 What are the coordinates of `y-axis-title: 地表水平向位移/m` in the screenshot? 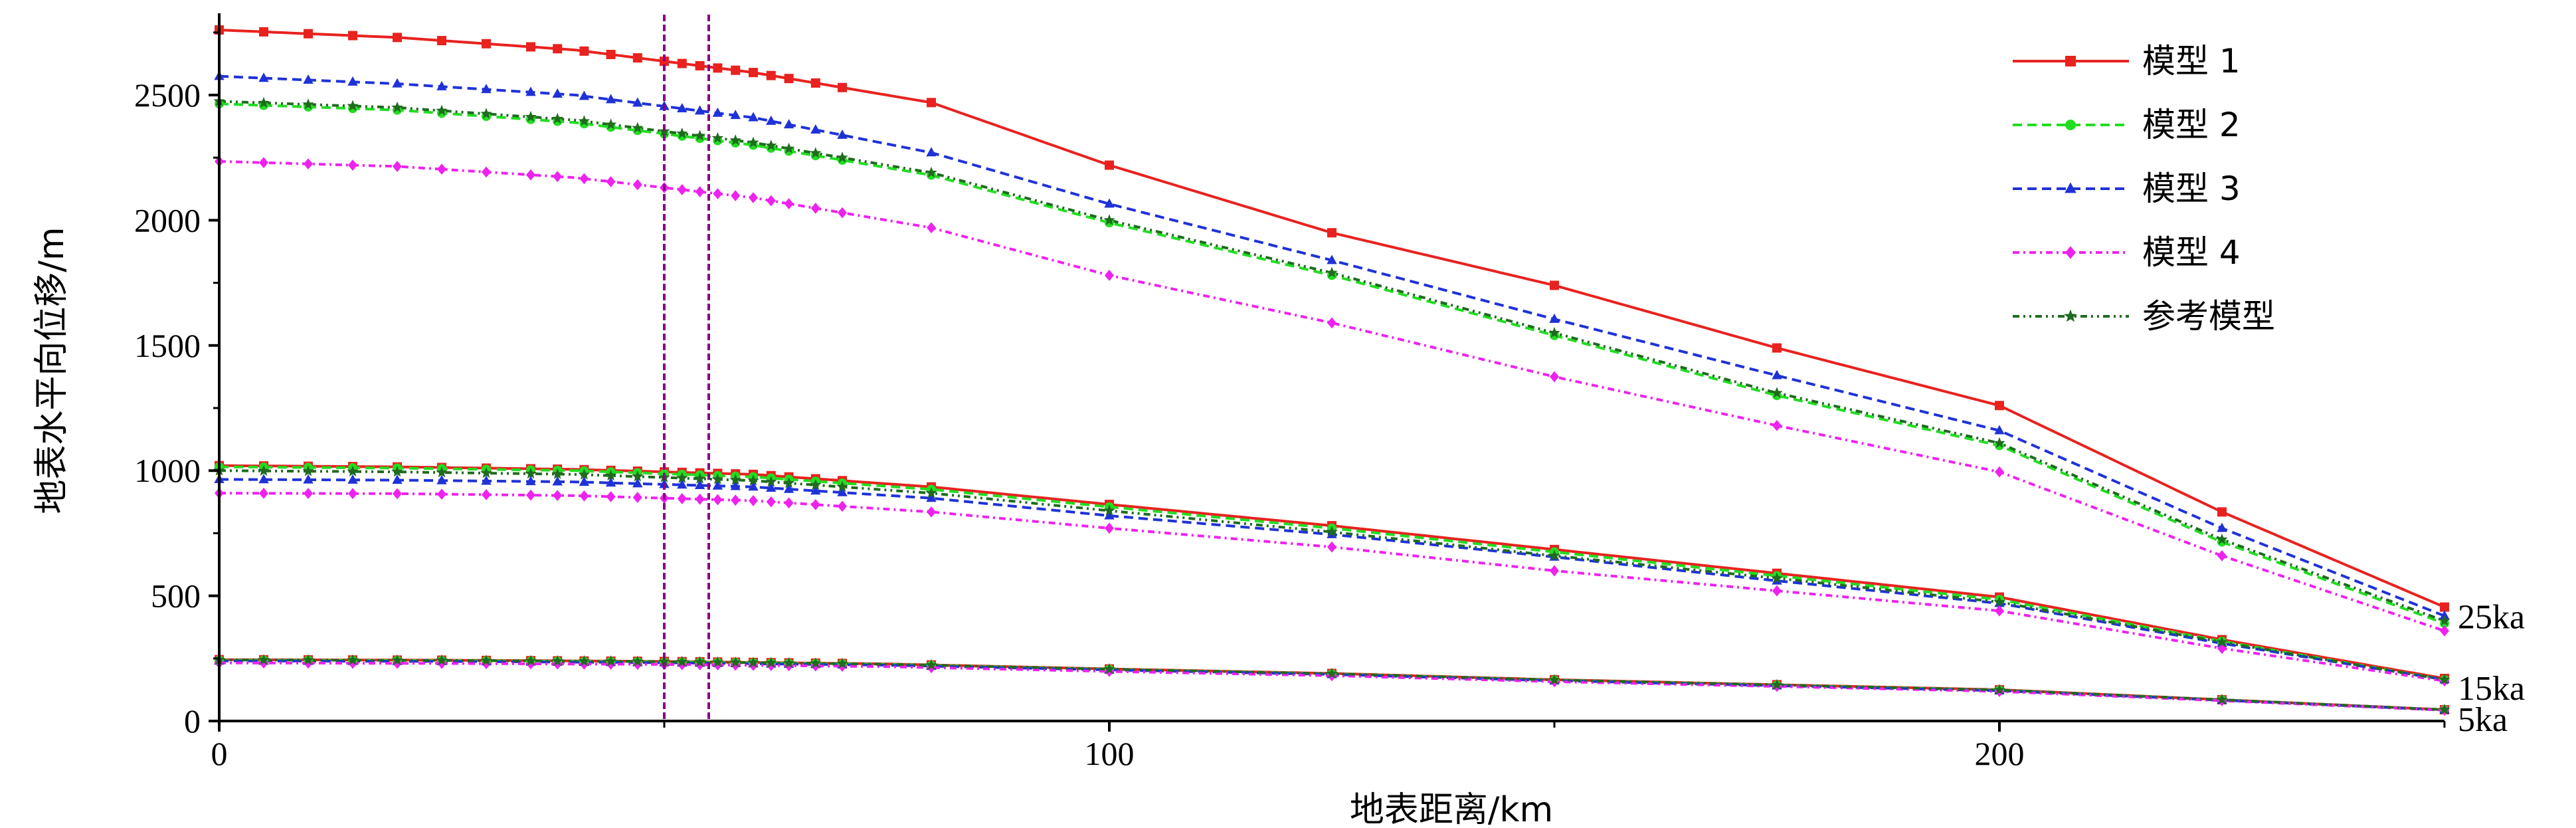 It's located at (52, 370).